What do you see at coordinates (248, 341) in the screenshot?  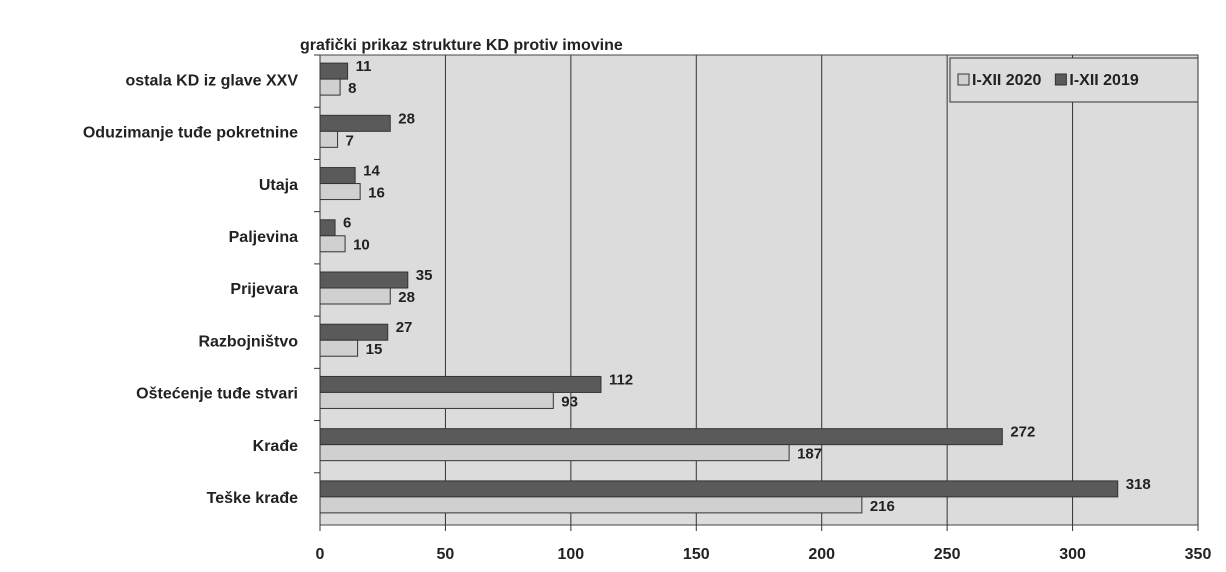 I see `y-tick-label: Razbojništvo` at bounding box center [248, 341].